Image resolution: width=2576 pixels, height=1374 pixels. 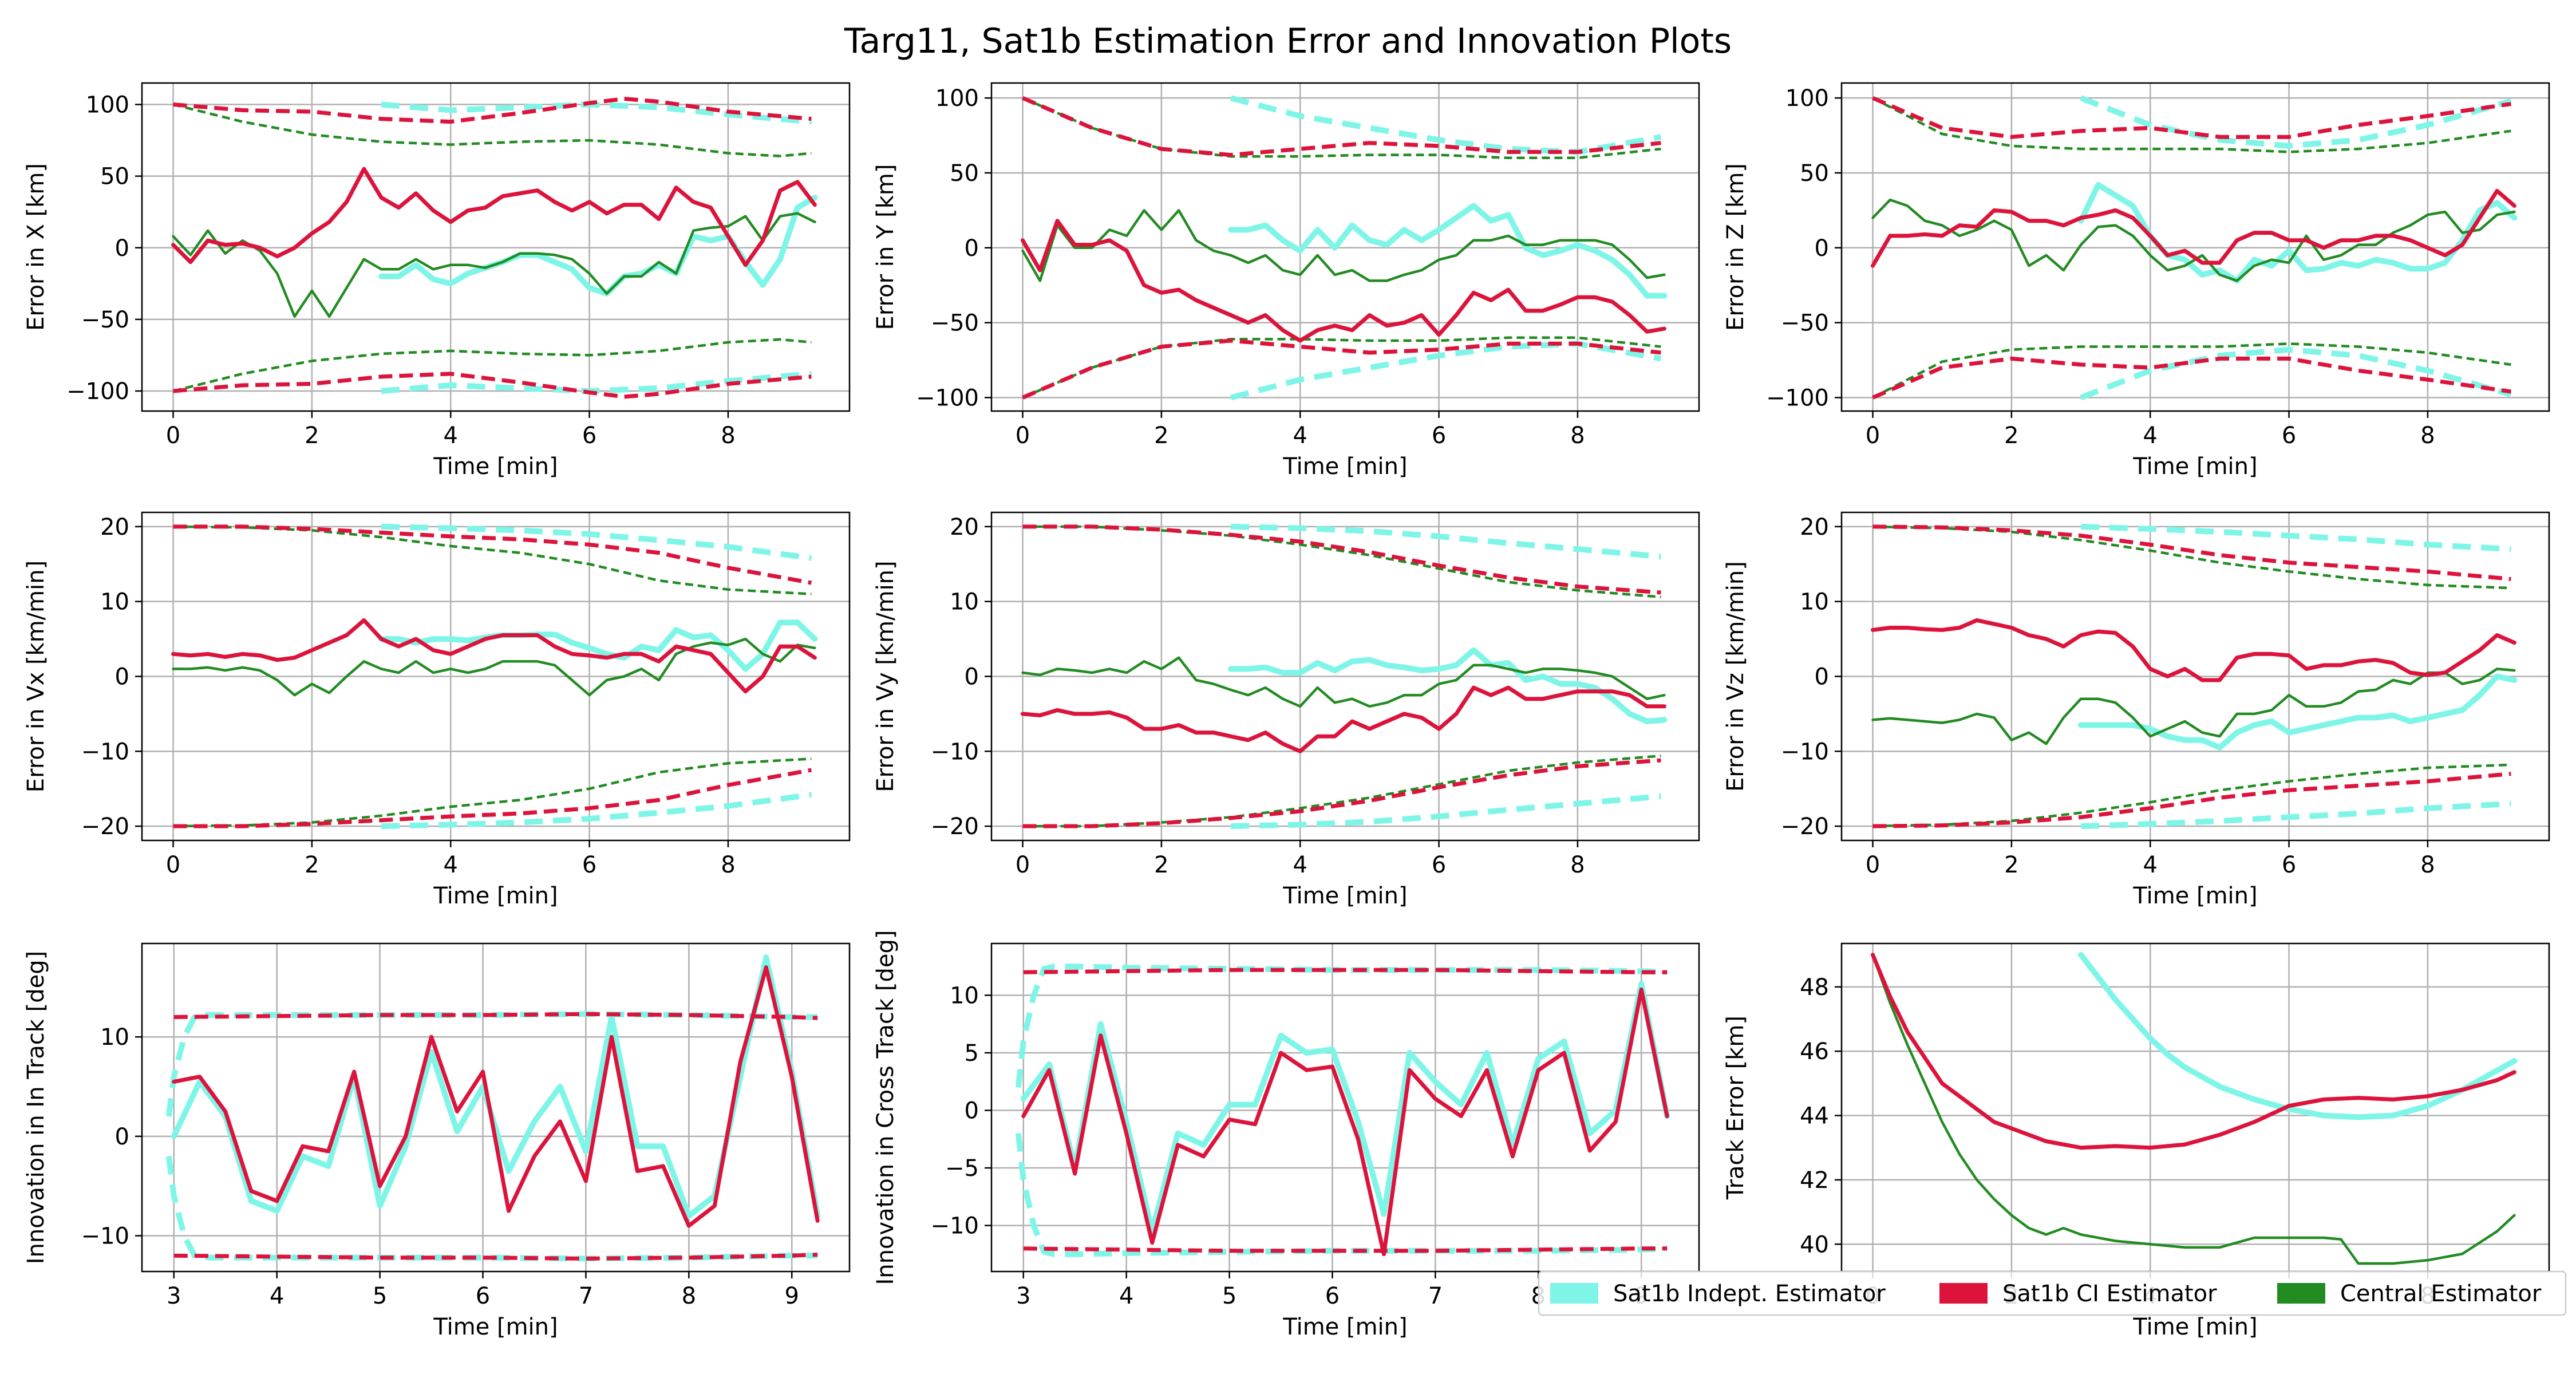 What do you see at coordinates (1814, 1245) in the screenshot?
I see `y-tick-label: 40` at bounding box center [1814, 1245].